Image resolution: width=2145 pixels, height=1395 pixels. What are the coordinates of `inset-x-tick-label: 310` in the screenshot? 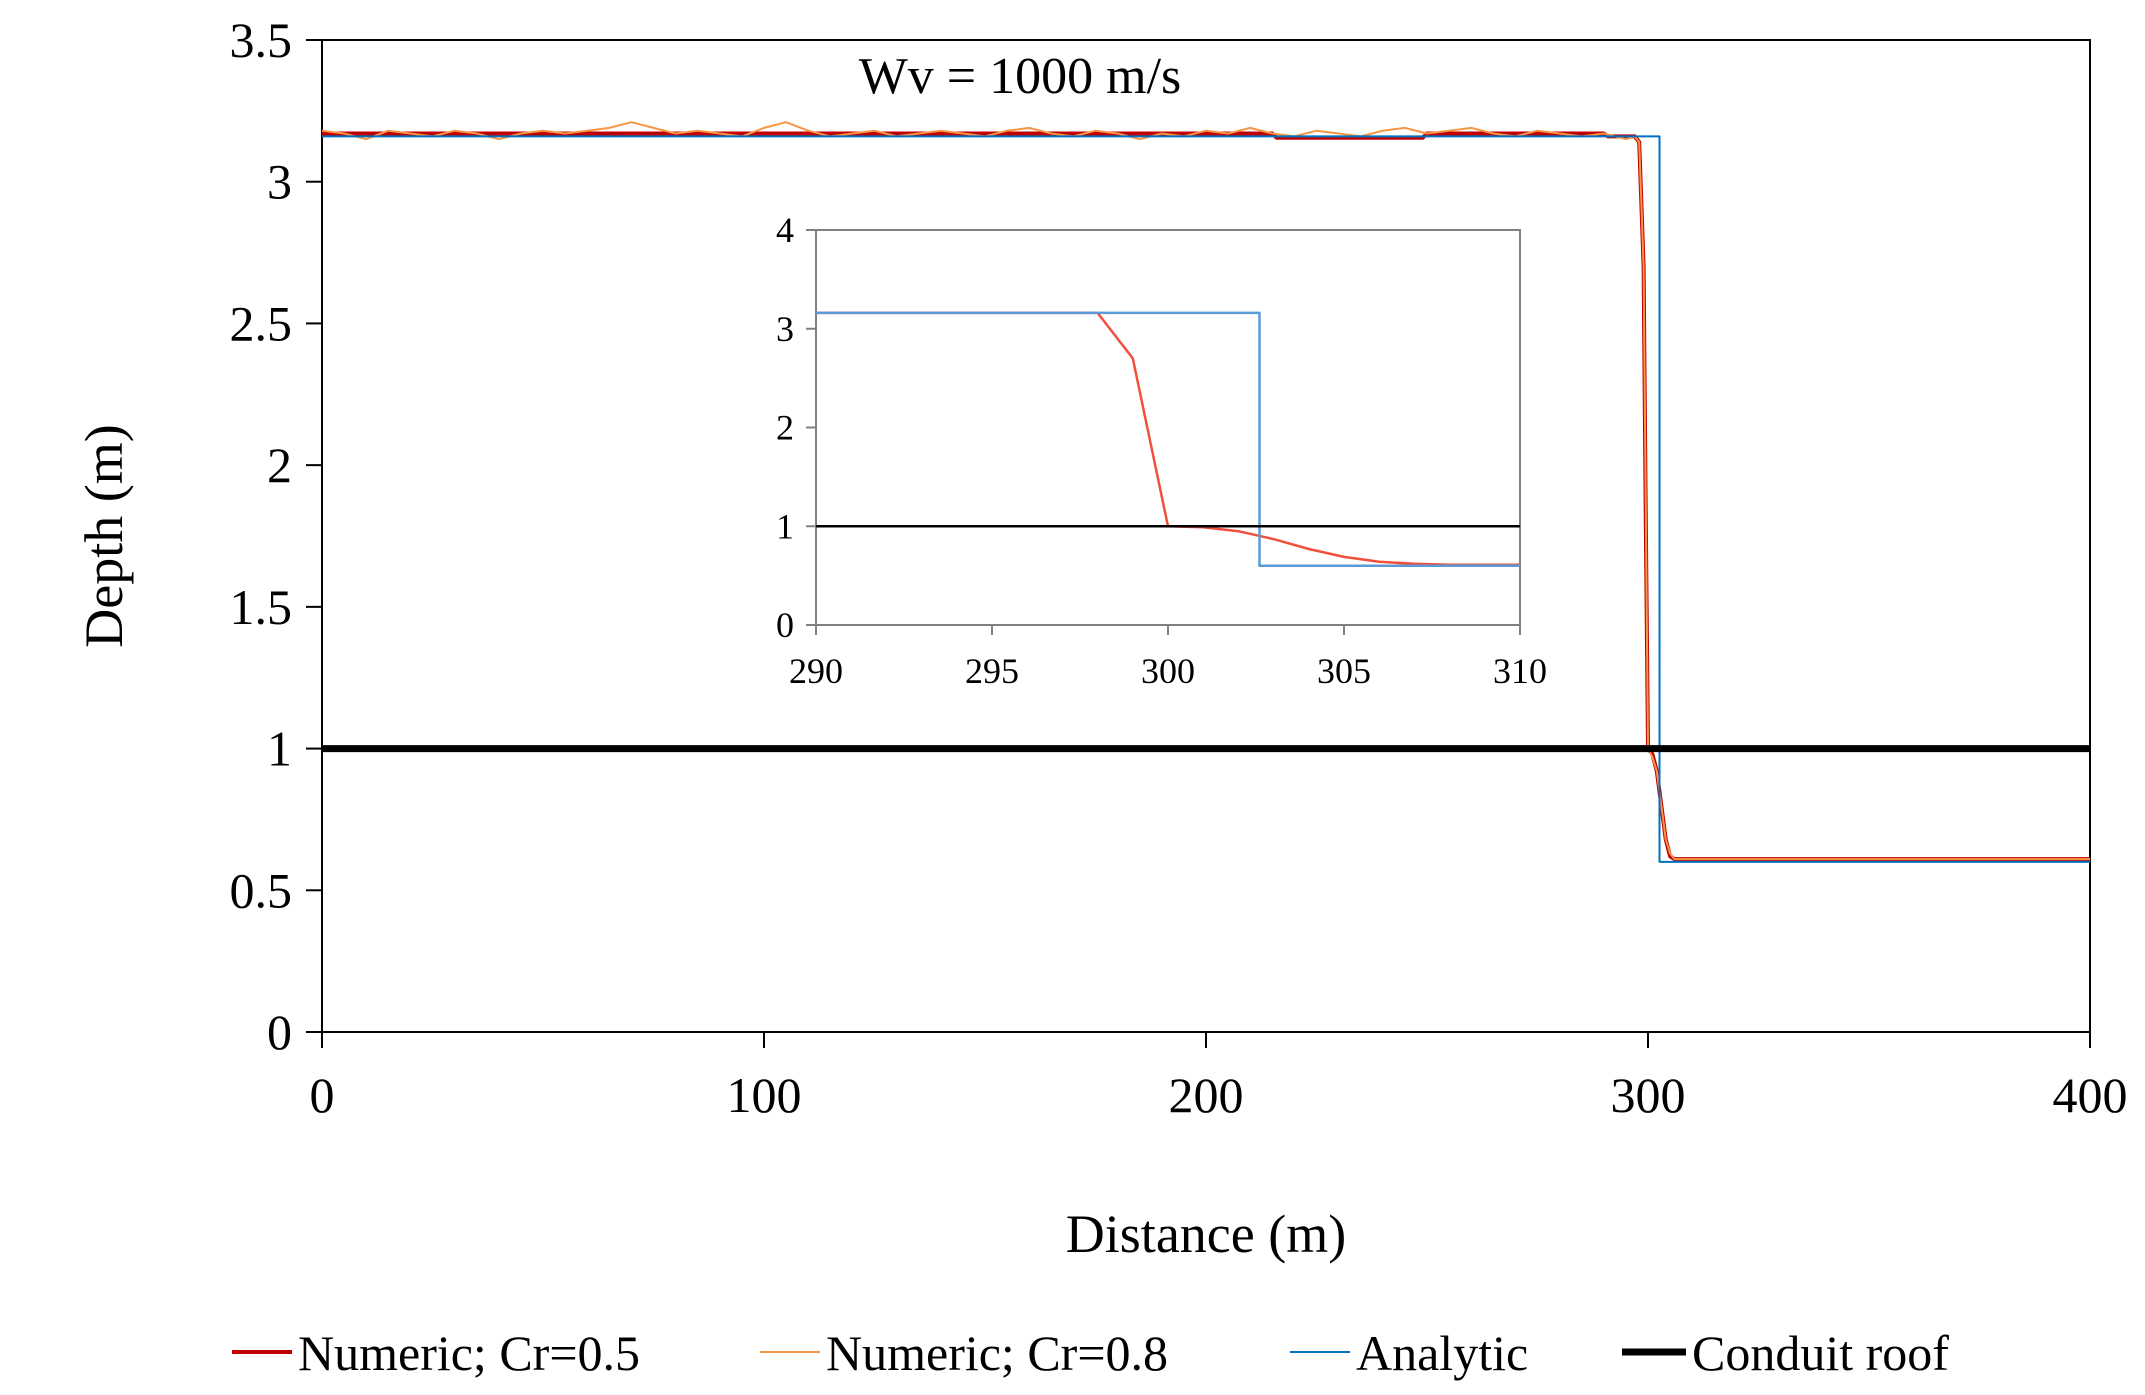 It's located at (1520, 671).